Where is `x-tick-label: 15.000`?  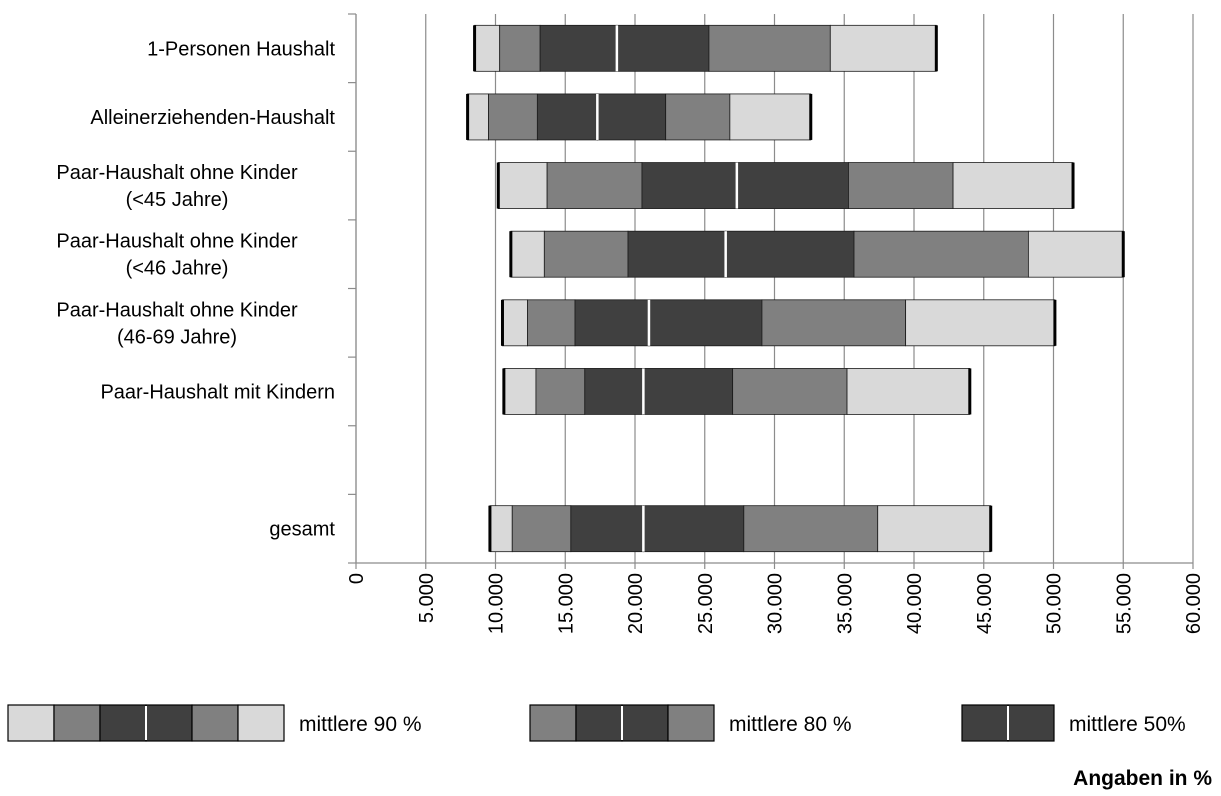
x-tick-label: 15.000 is located at coordinates (566, 603).